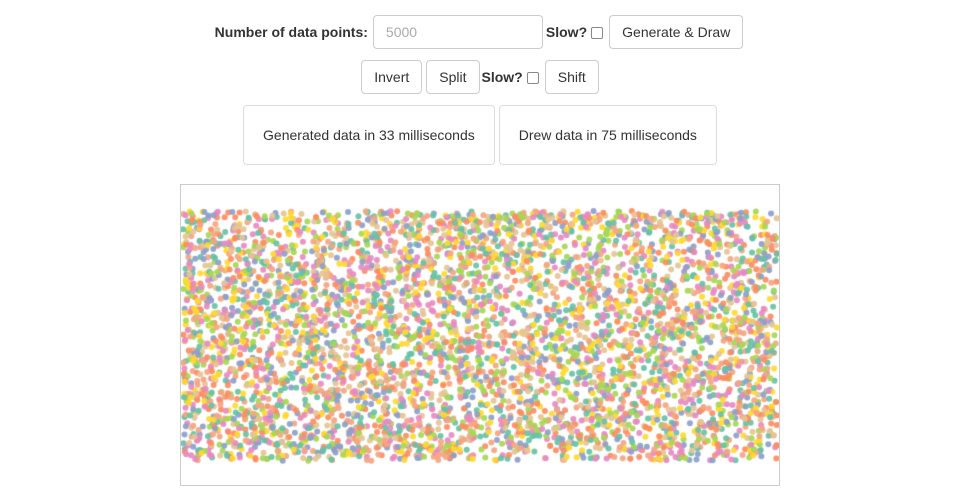 This screenshot has height=500, width=960. Describe the element at coordinates (566, 32) in the screenshot. I see `slow-label-1: Slow?` at that location.